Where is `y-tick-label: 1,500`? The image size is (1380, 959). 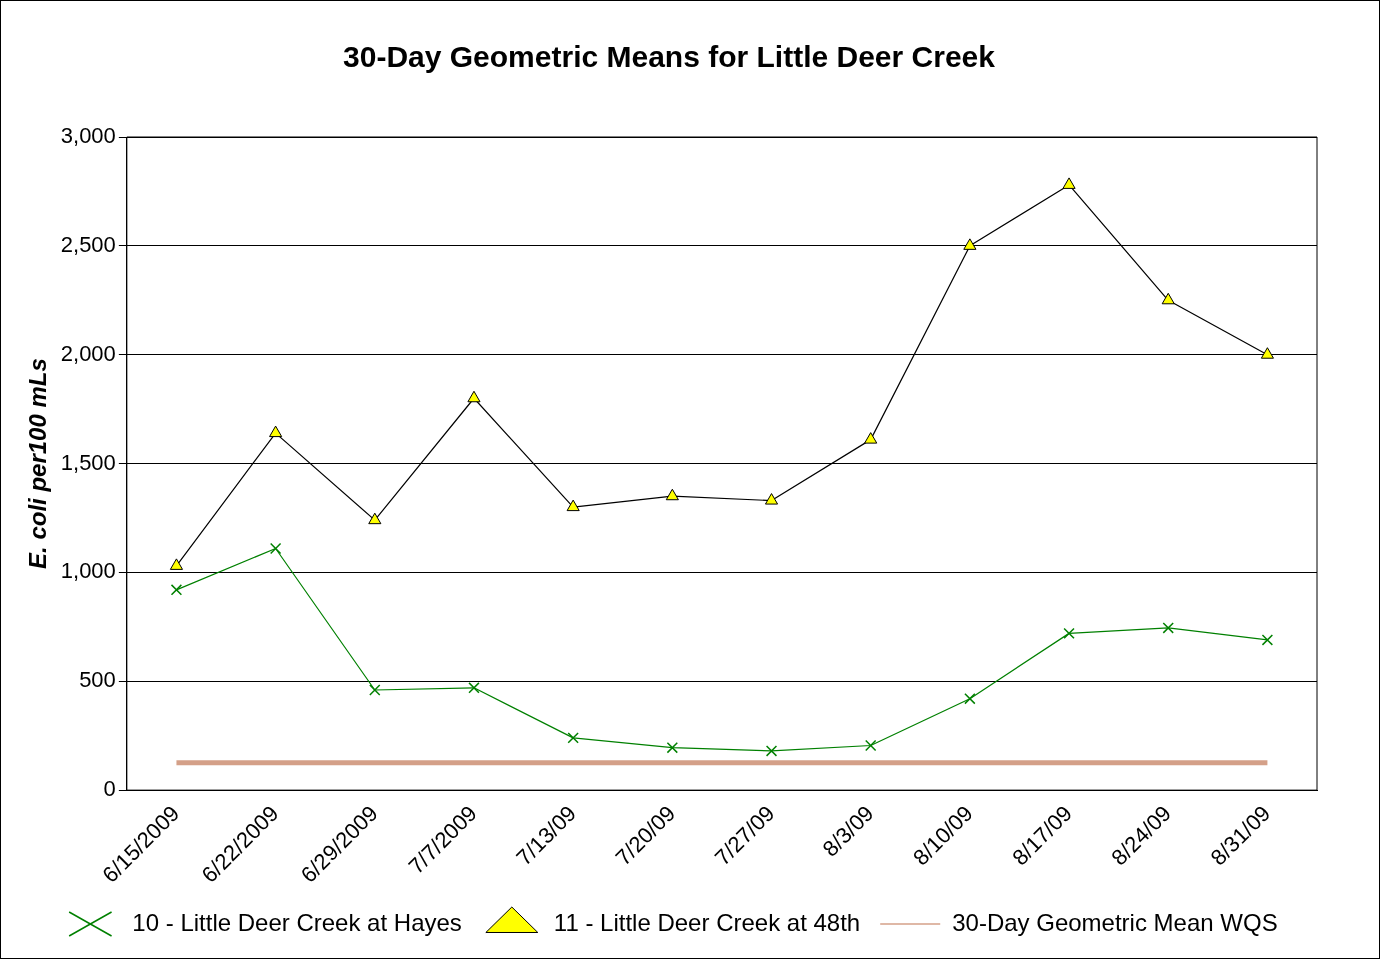 y-tick-label: 1,500 is located at coordinates (88, 462).